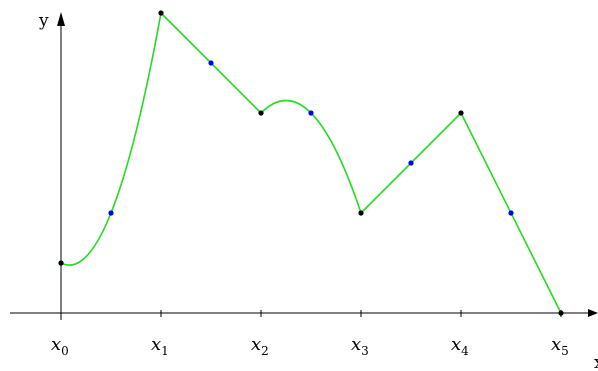  Describe the element at coordinates (596, 362) in the screenshot. I see `x-axis-label: x` at that location.